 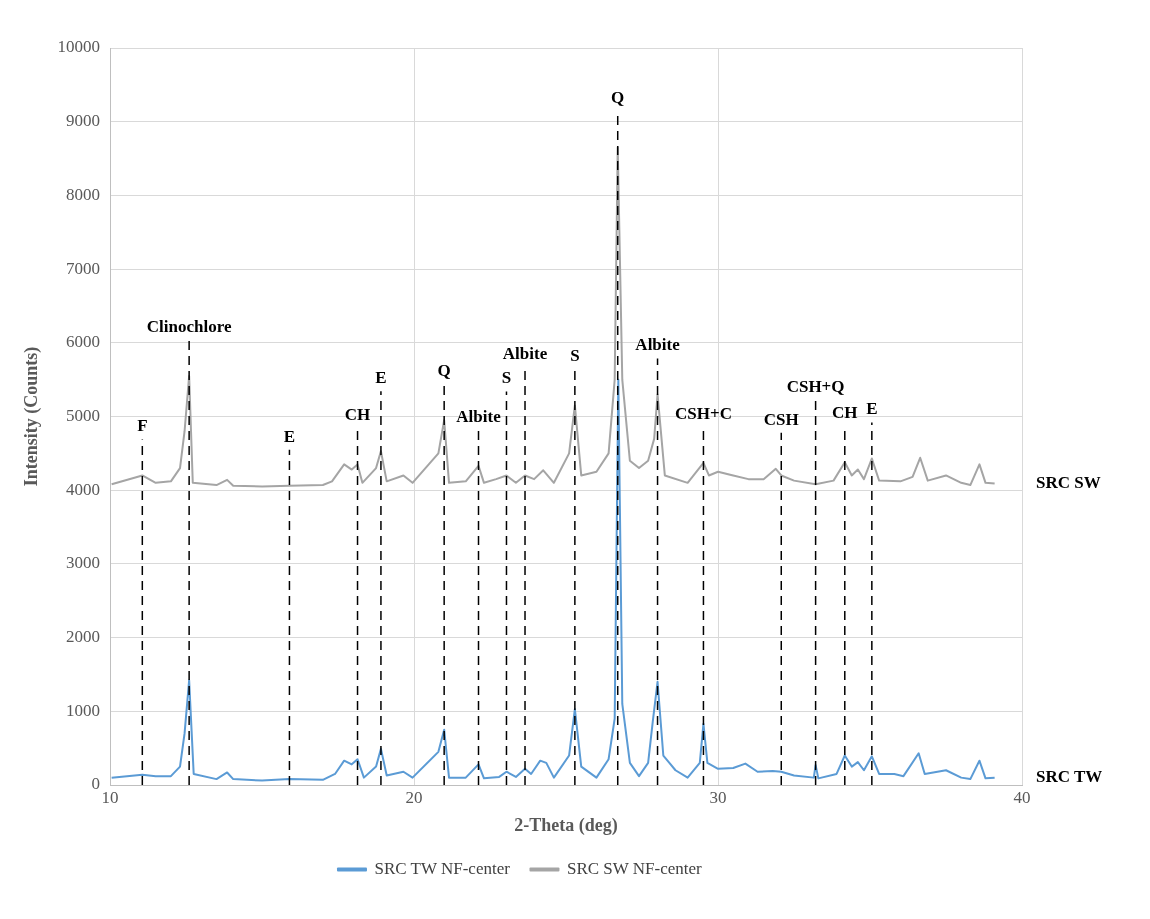 I want to click on ref-line-label: F, so click(x=142, y=426).